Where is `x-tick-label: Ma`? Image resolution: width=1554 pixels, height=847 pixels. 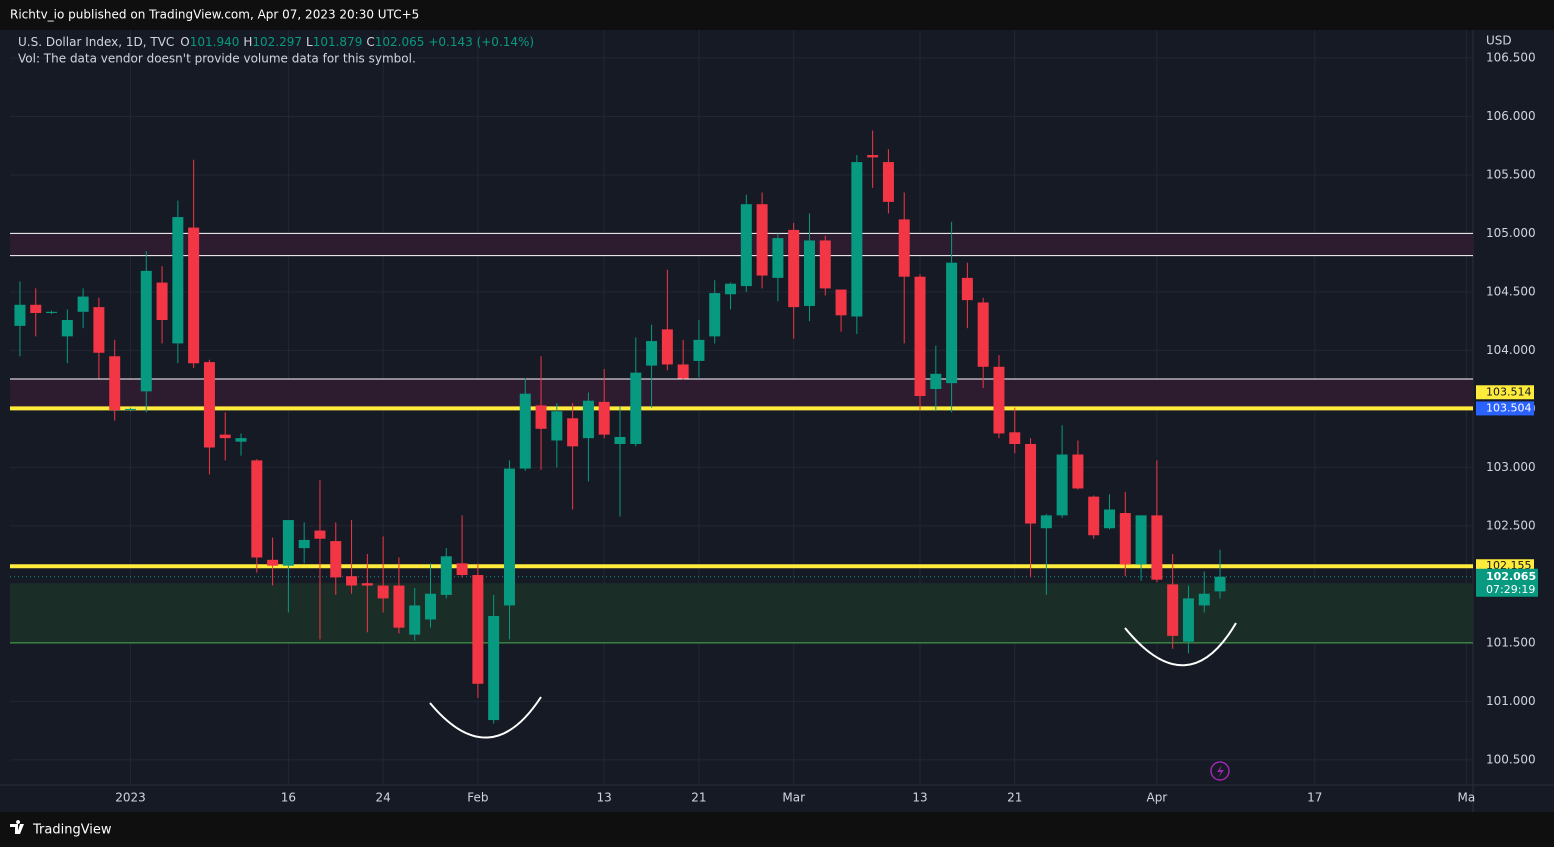
x-tick-label: Ma is located at coordinates (1467, 798).